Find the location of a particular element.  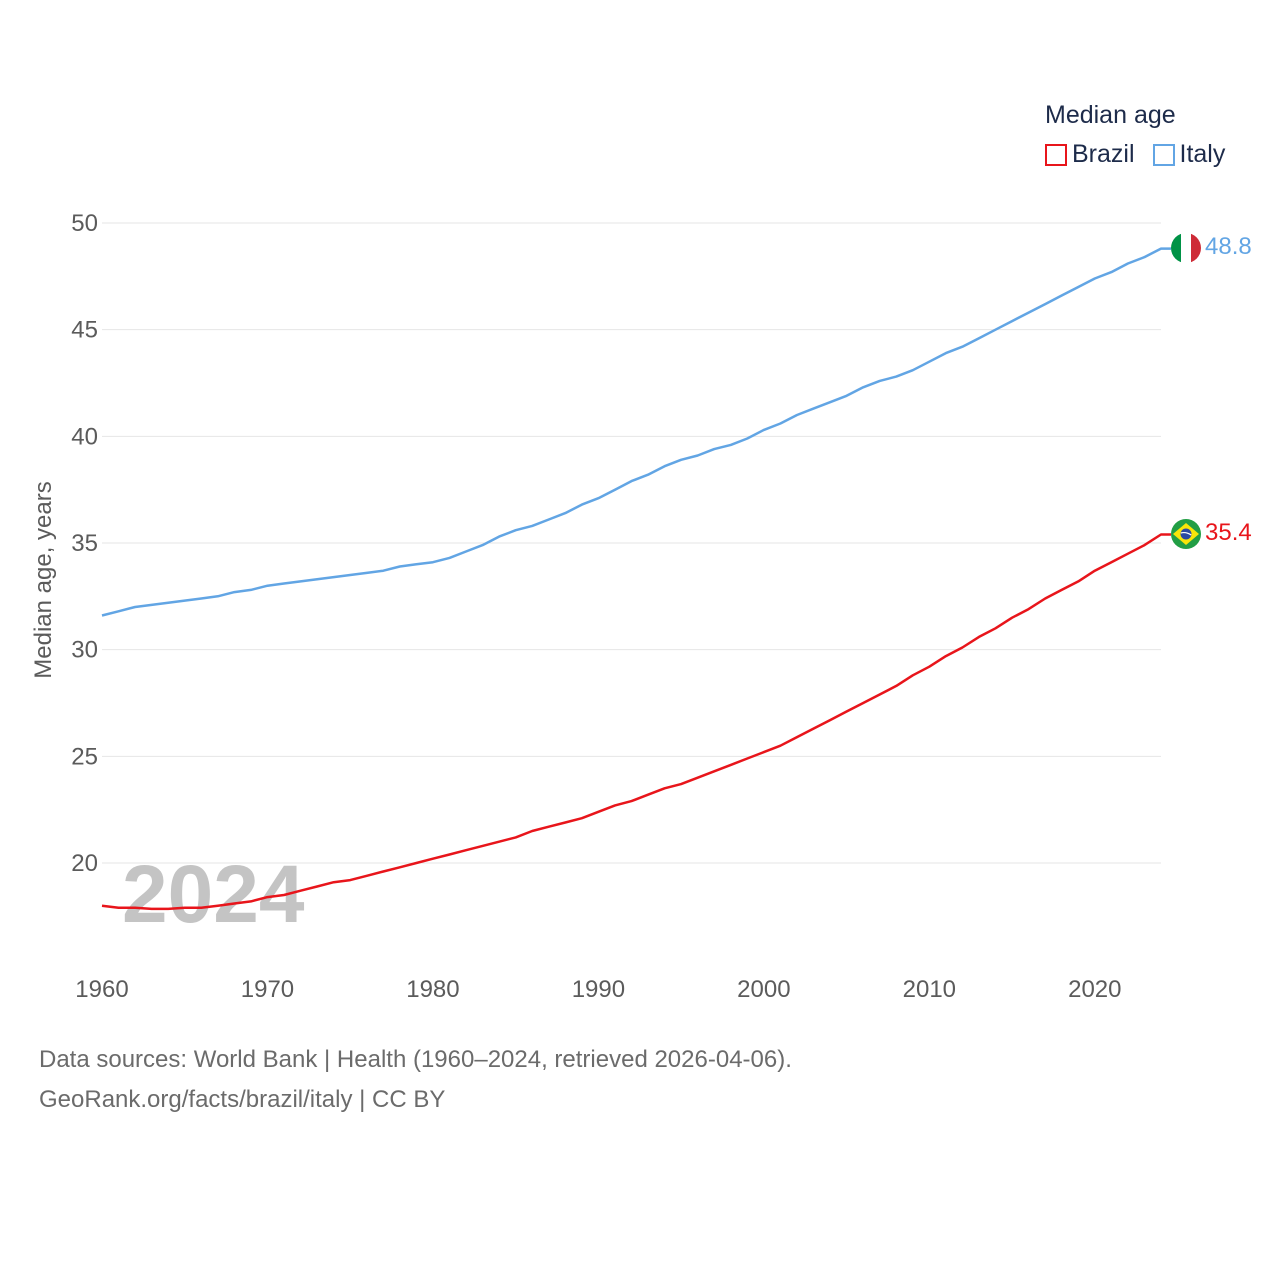

brazil-end-value: 35.4 is located at coordinates (1228, 532).